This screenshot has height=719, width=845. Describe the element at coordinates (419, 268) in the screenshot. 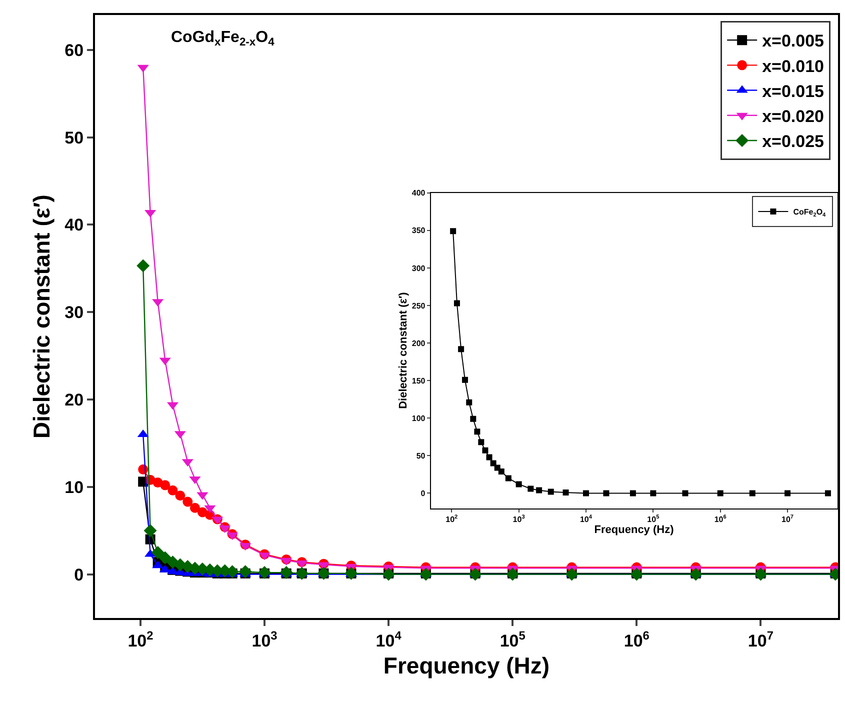

I see `y-tick-label: 300` at that location.